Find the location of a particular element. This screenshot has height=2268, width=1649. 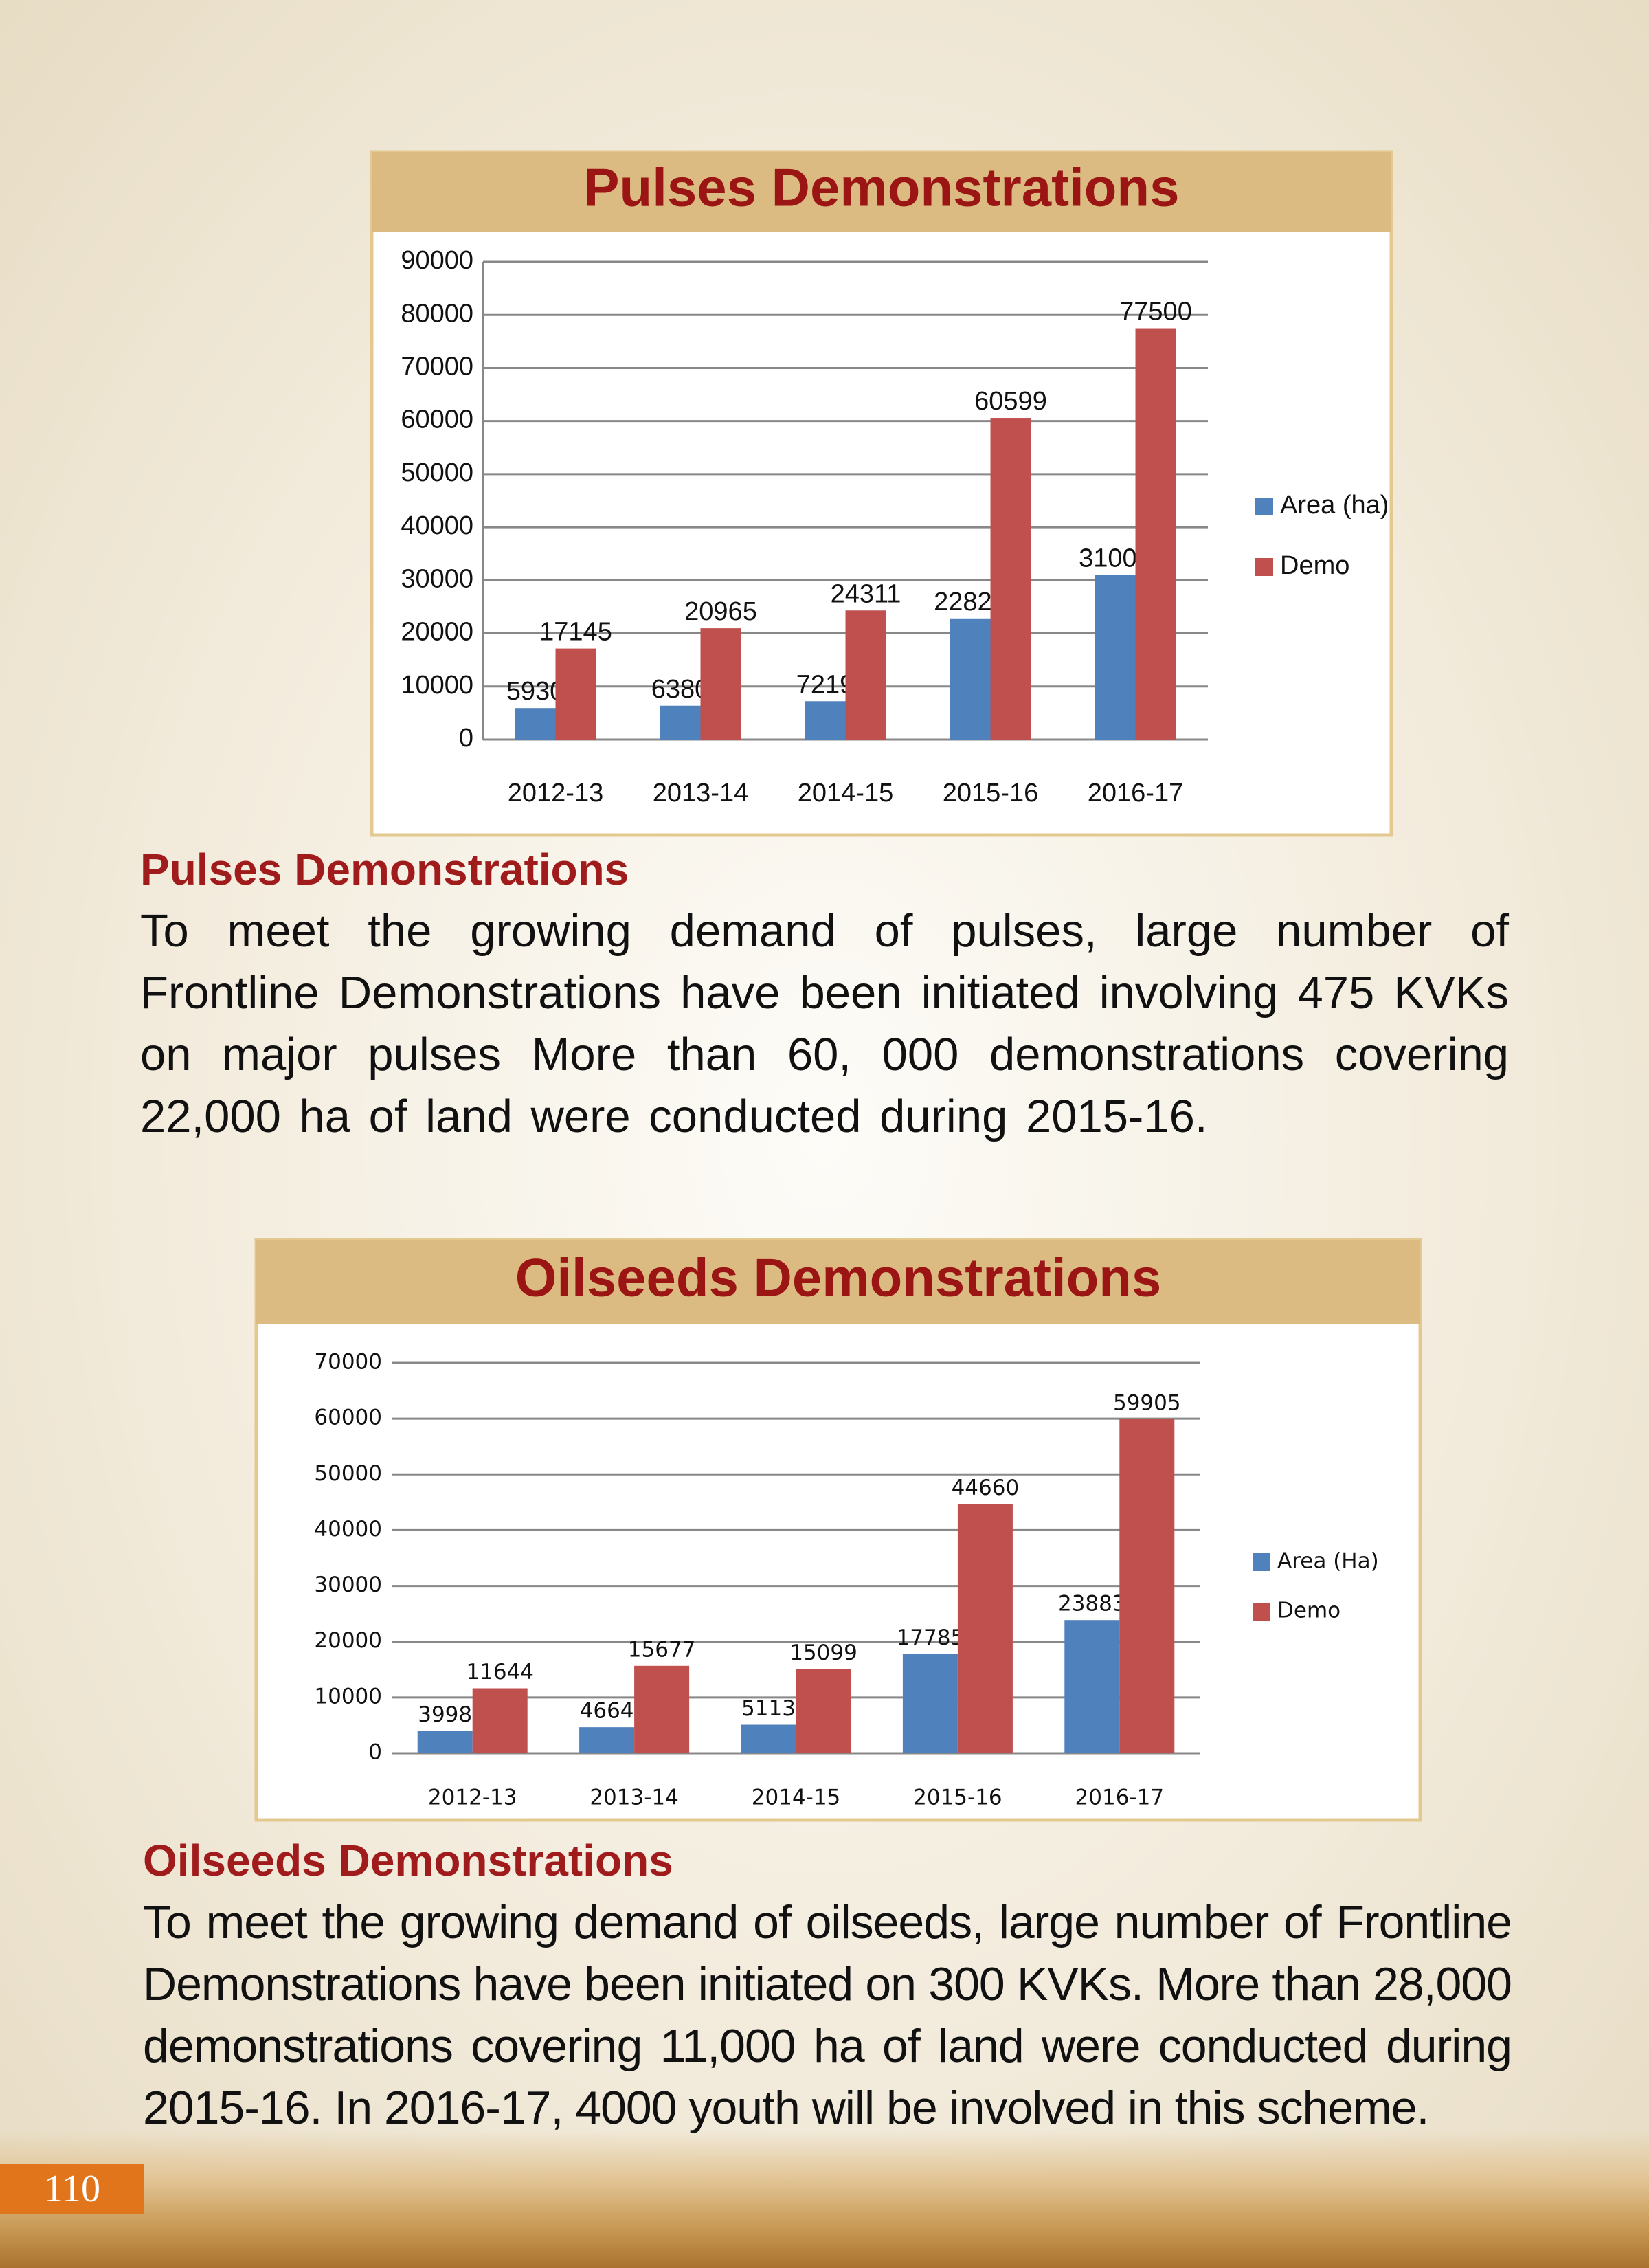

y-tick-label: 80000 is located at coordinates (437, 313).